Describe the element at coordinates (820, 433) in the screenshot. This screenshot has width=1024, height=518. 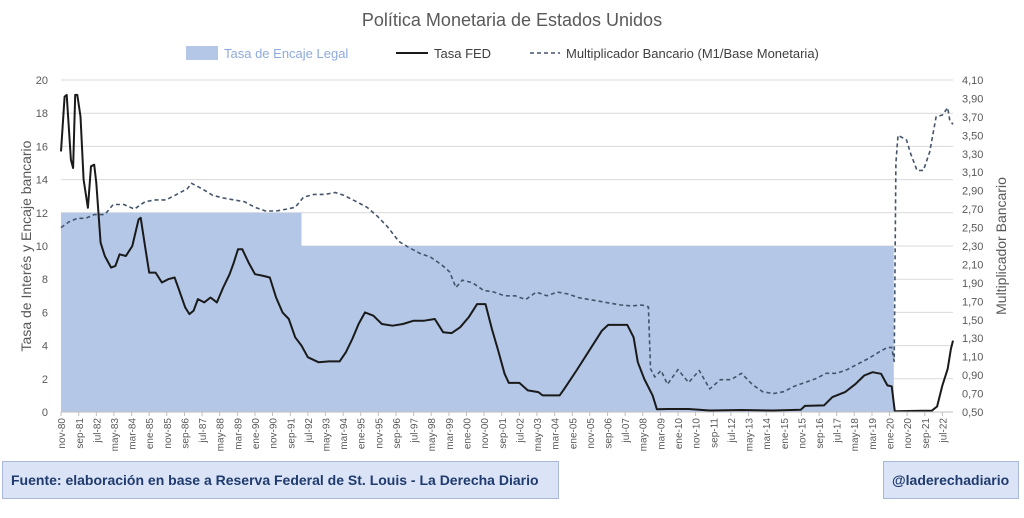
I see `x-tick-label: sep-16` at that location.